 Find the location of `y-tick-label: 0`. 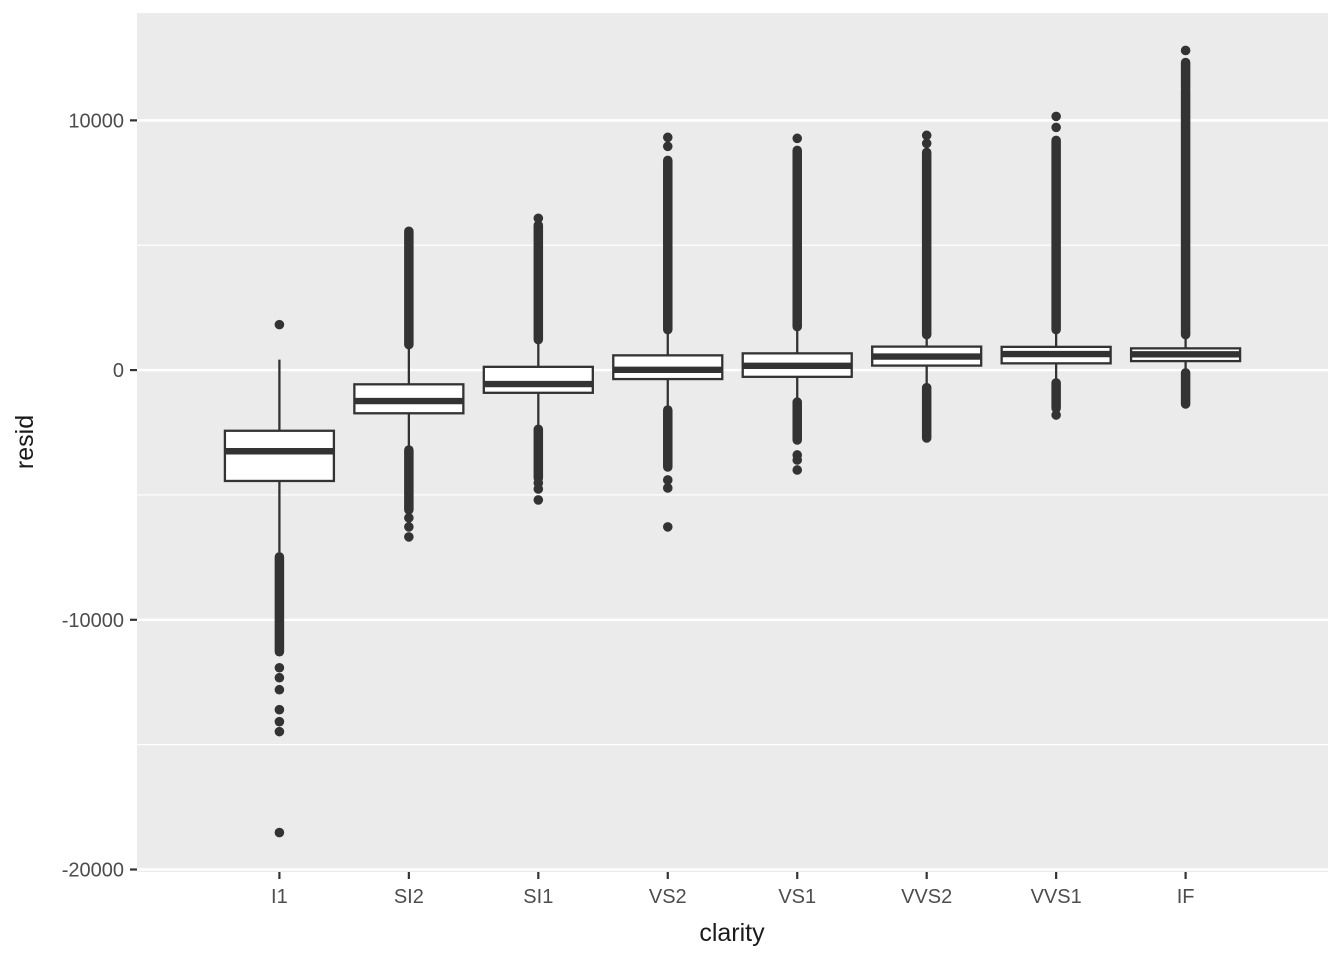

y-tick-label: 0 is located at coordinates (118, 371).